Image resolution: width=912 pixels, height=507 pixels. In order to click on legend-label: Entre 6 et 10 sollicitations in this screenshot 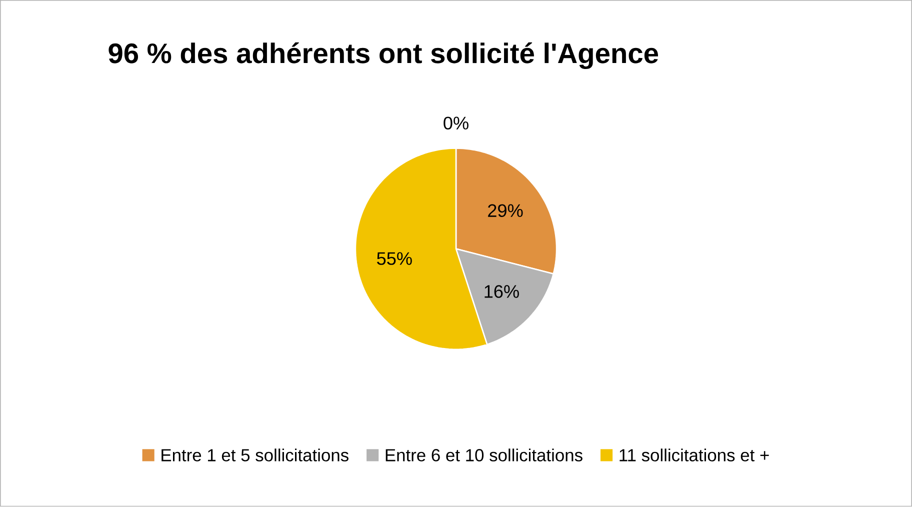, I will do `click(484, 455)`.